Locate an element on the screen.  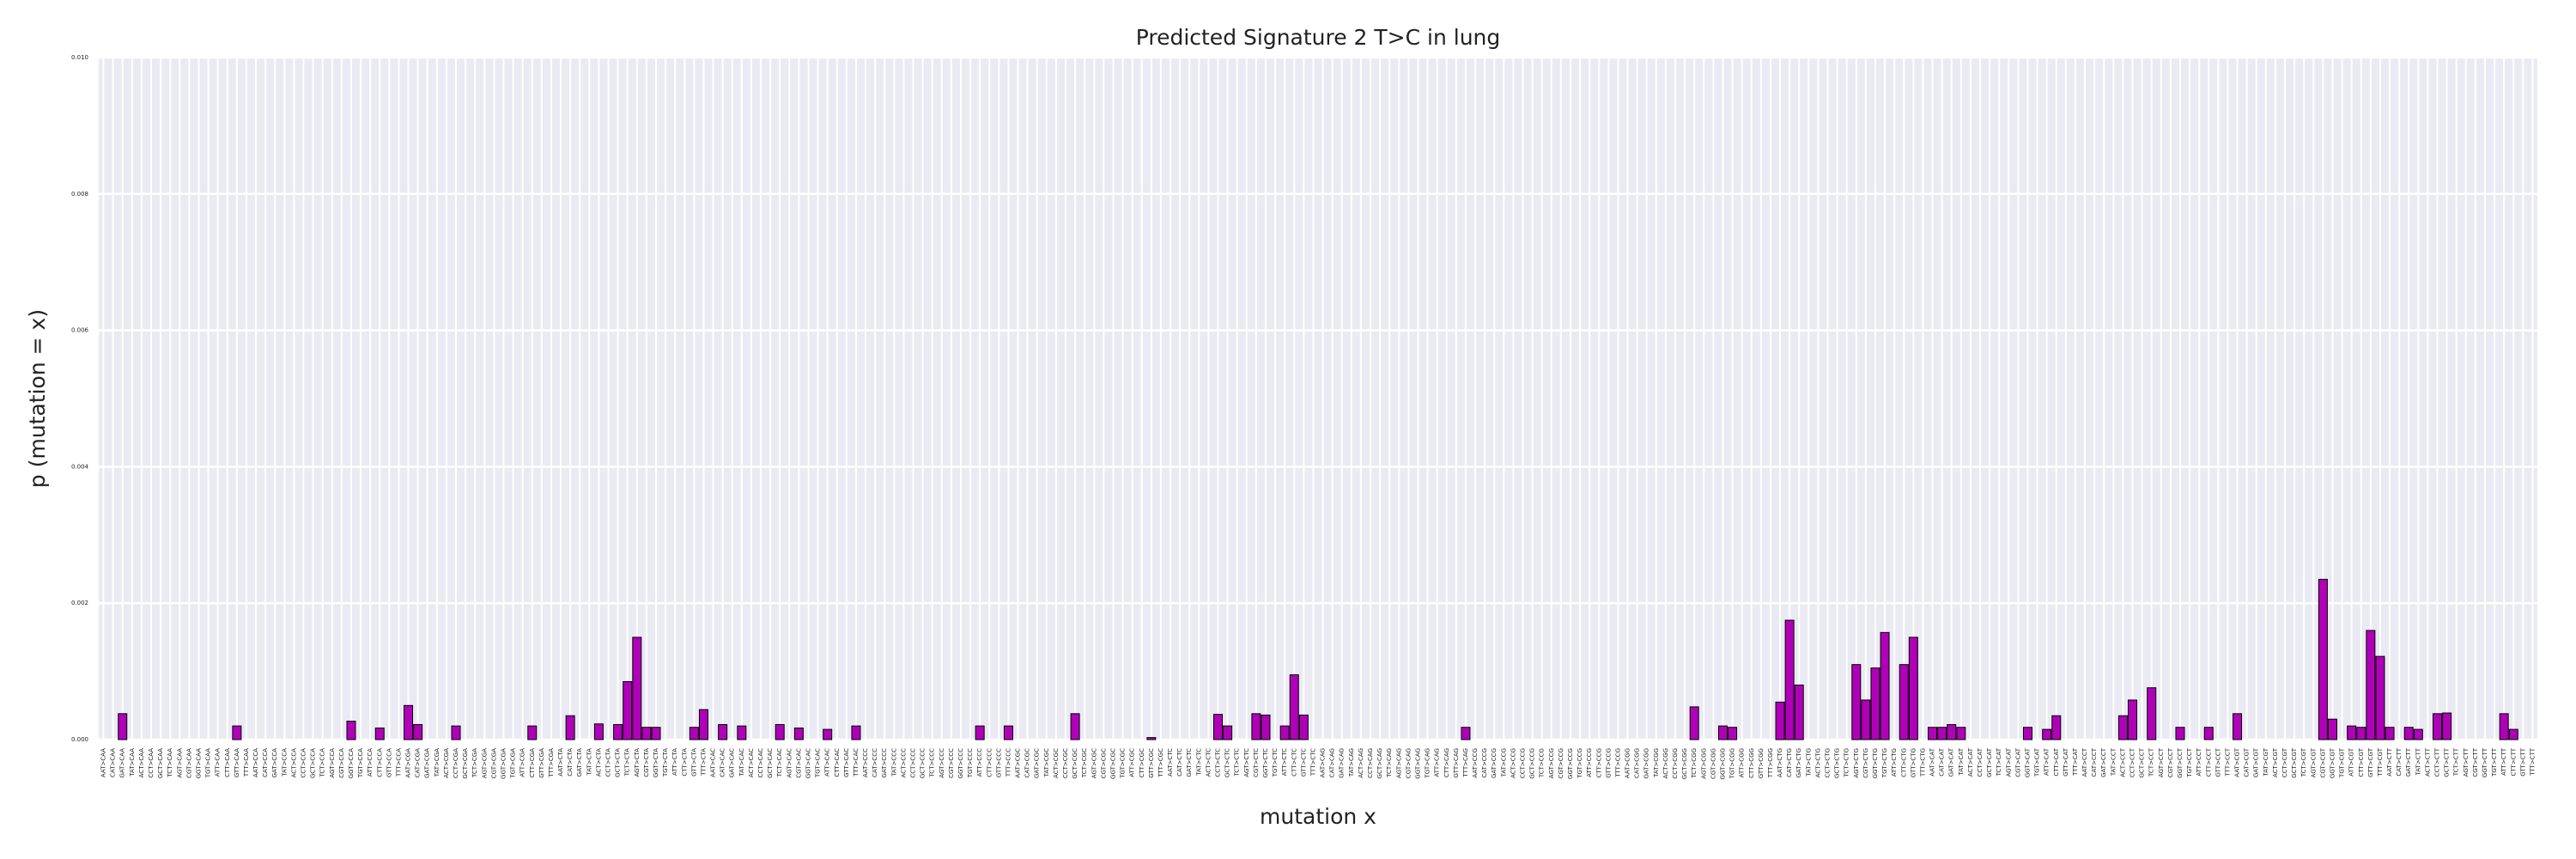
x-tick-label: TGT>CCC is located at coordinates (970, 763).